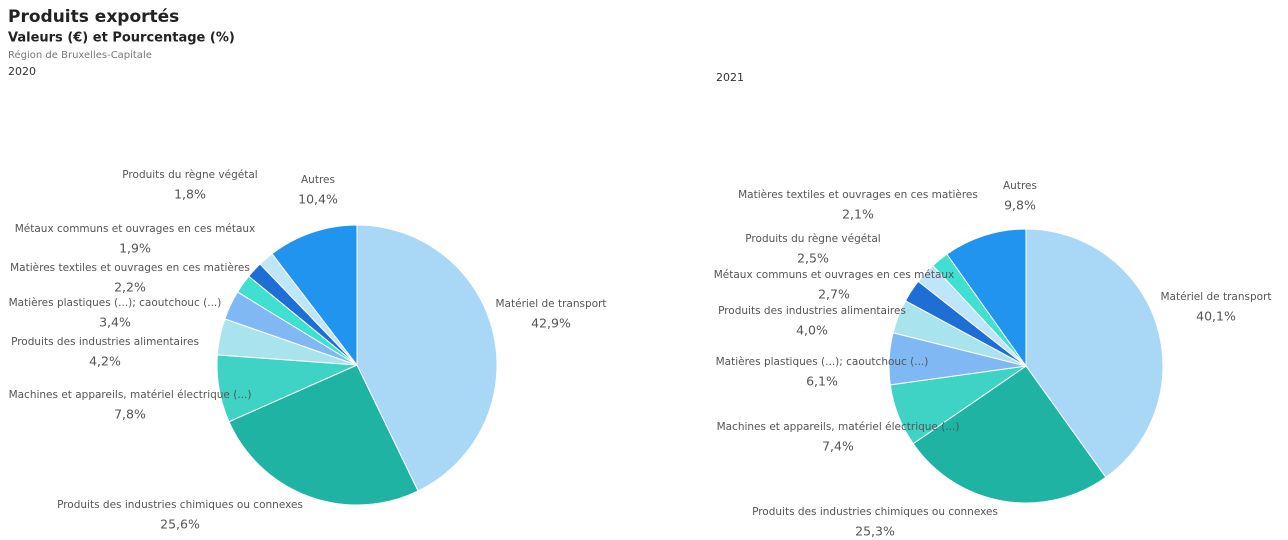  Describe the element at coordinates (822, 381) in the screenshot. I see `value-label: 6,1%` at that location.